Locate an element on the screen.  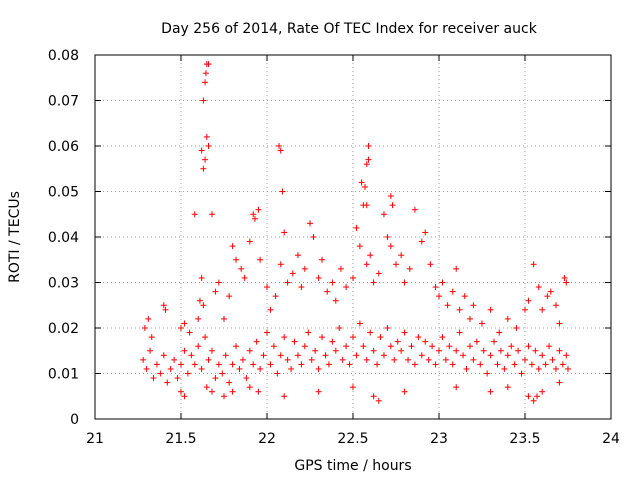
y-tick-label: 0.05 is located at coordinates (63, 193).